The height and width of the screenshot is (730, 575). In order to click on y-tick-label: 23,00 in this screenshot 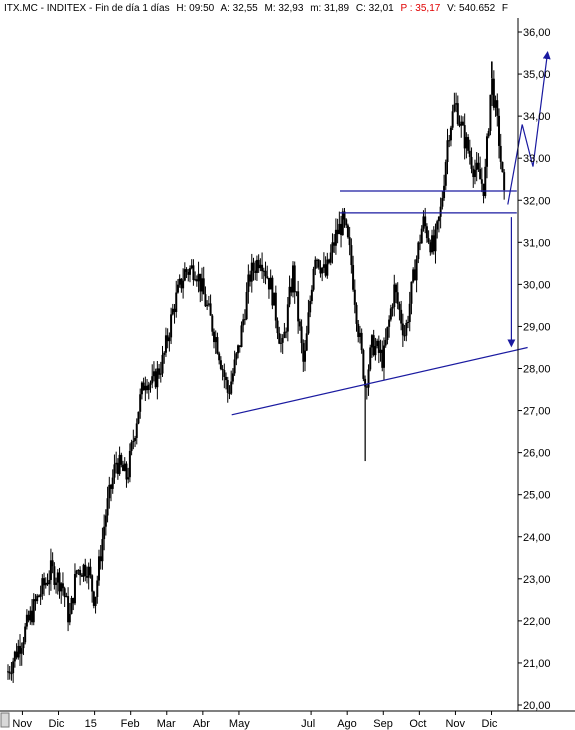, I will do `click(537, 580)`.